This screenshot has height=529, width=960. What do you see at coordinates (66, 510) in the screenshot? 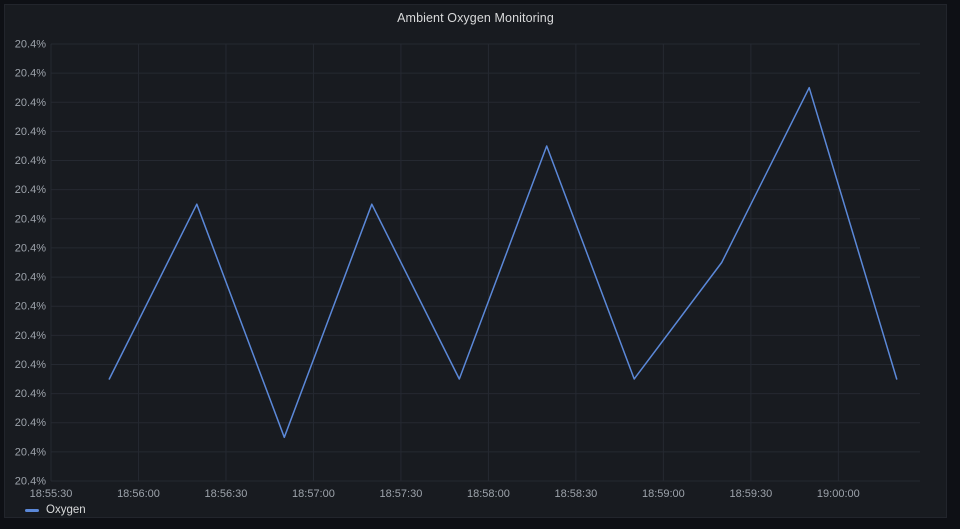
I see `legend-series-label: Oxygen` at bounding box center [66, 510].